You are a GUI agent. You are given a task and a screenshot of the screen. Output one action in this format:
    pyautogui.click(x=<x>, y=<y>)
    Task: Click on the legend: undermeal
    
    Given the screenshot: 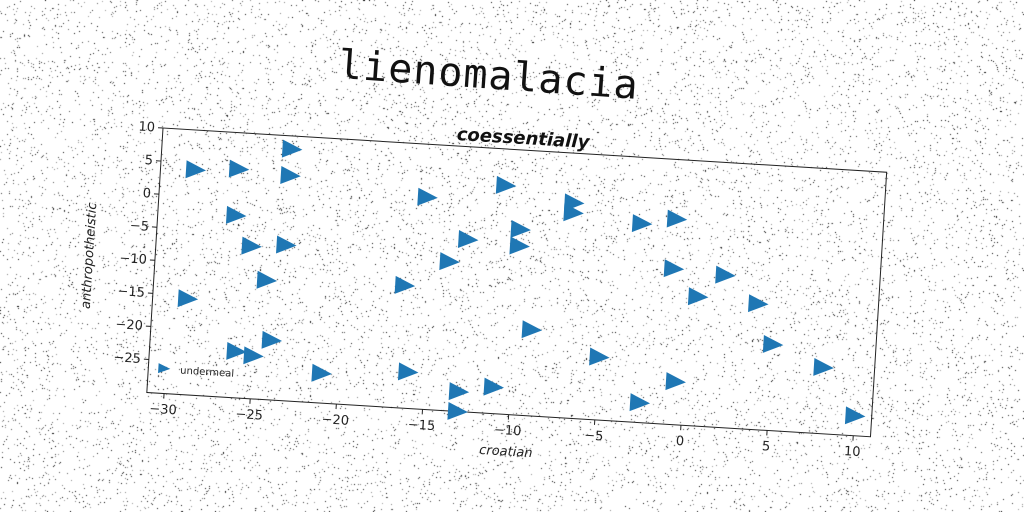 What is the action you would take?
    pyautogui.click(x=196, y=371)
    